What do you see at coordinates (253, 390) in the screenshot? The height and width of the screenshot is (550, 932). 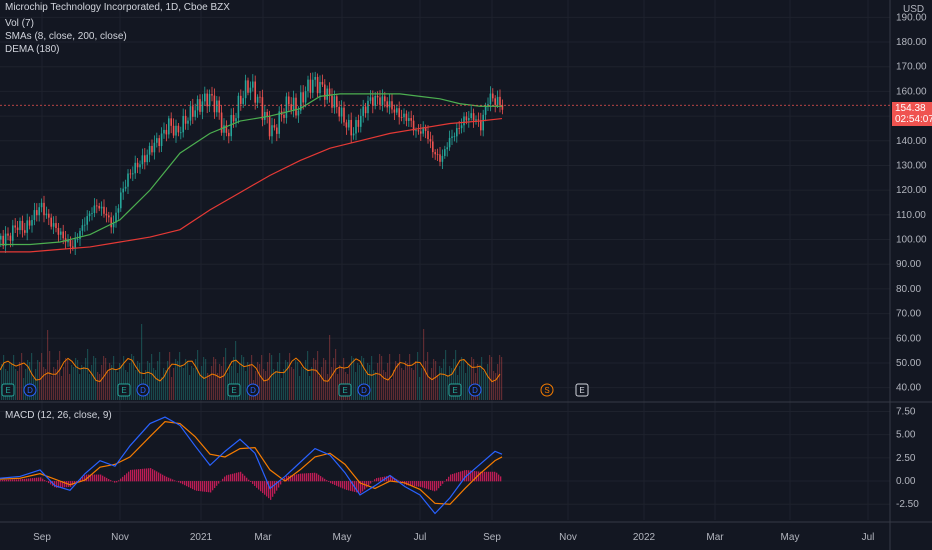 I see `dividend-marker` at bounding box center [253, 390].